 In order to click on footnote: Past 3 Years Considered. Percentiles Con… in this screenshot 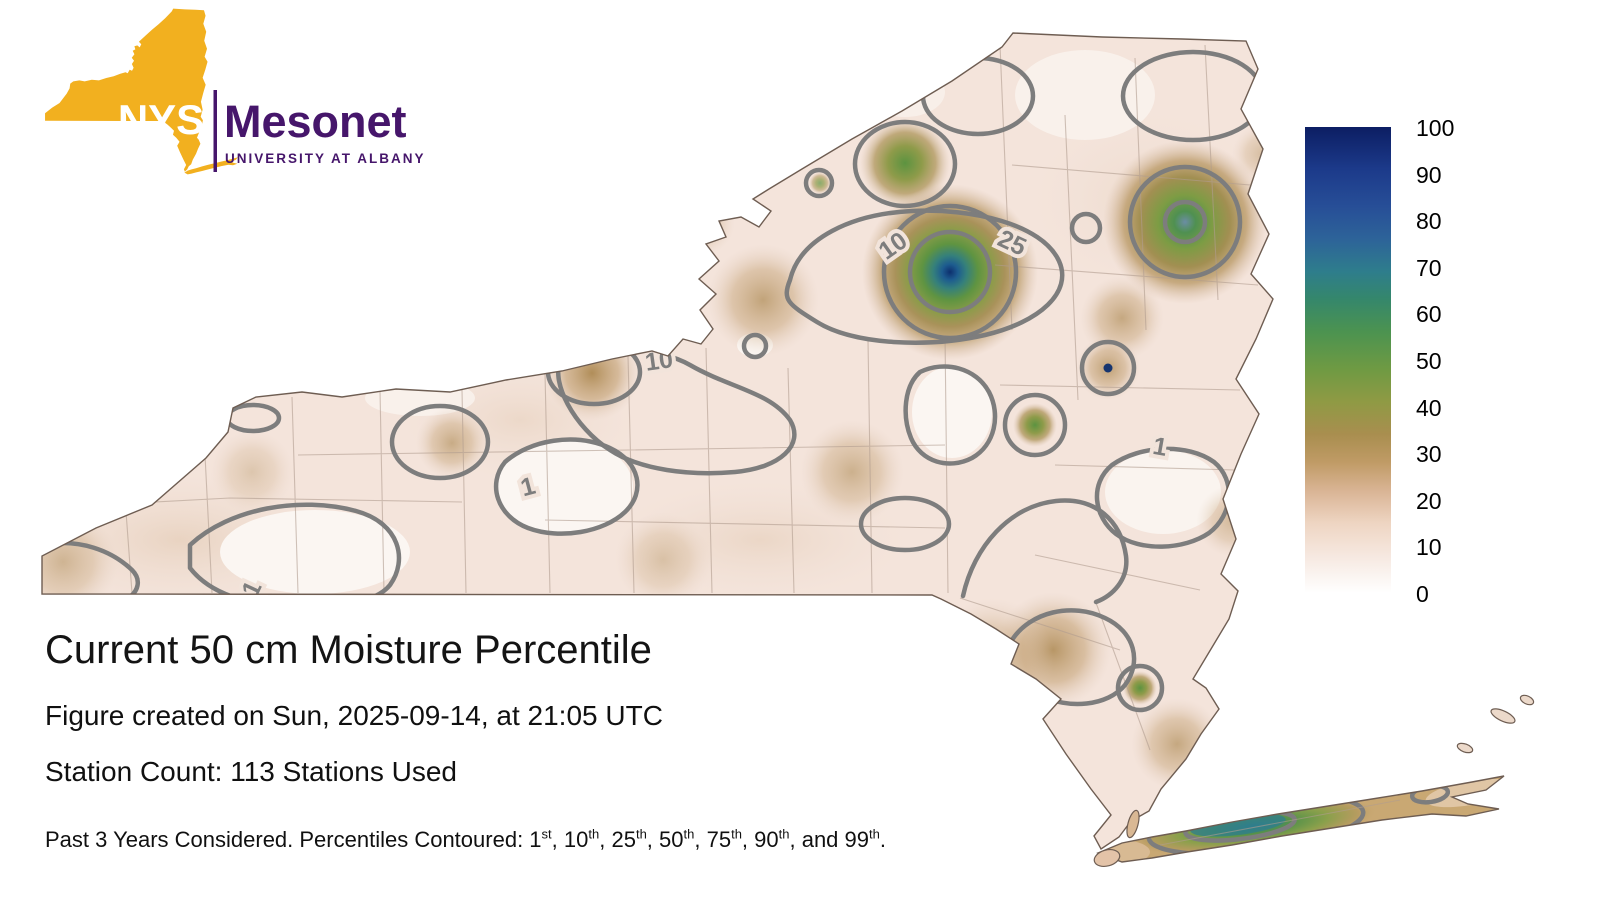, I will do `click(465, 840)`.